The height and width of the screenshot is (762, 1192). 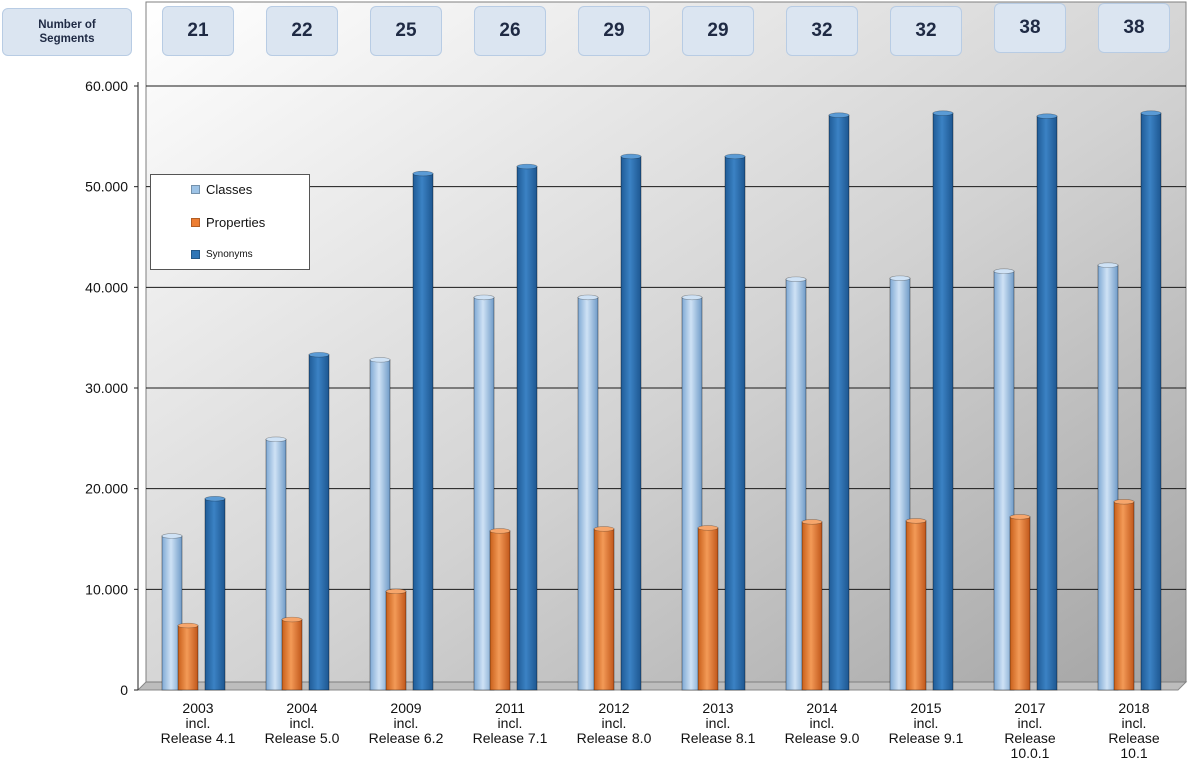 I want to click on segment-count-box: 21, so click(x=198, y=31).